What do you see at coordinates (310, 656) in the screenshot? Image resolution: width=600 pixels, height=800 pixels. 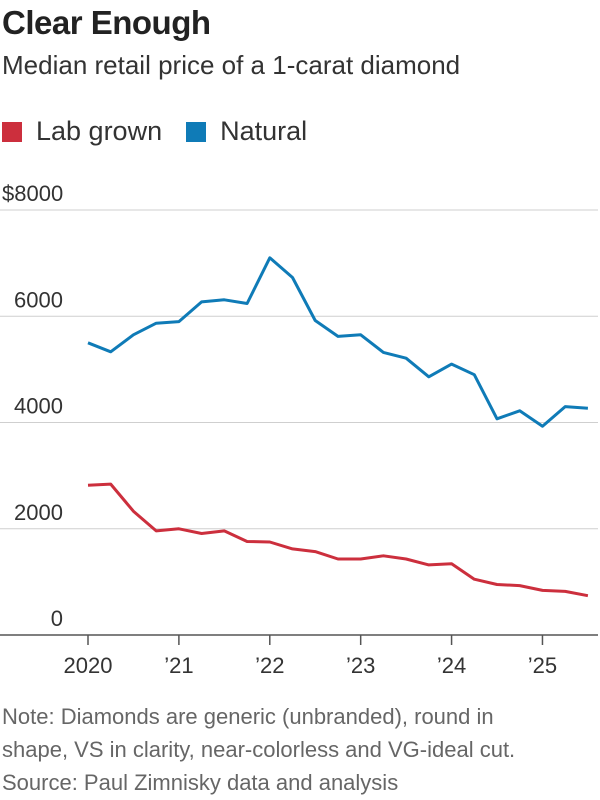 I see `x-axis: 2020 ’21 ’22 ’23 ’24 ’25` at bounding box center [310, 656].